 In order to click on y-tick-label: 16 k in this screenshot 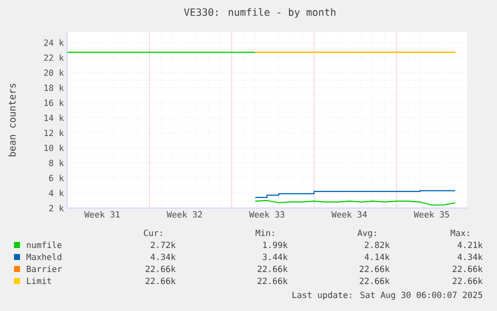, I will do `click(54, 102)`.